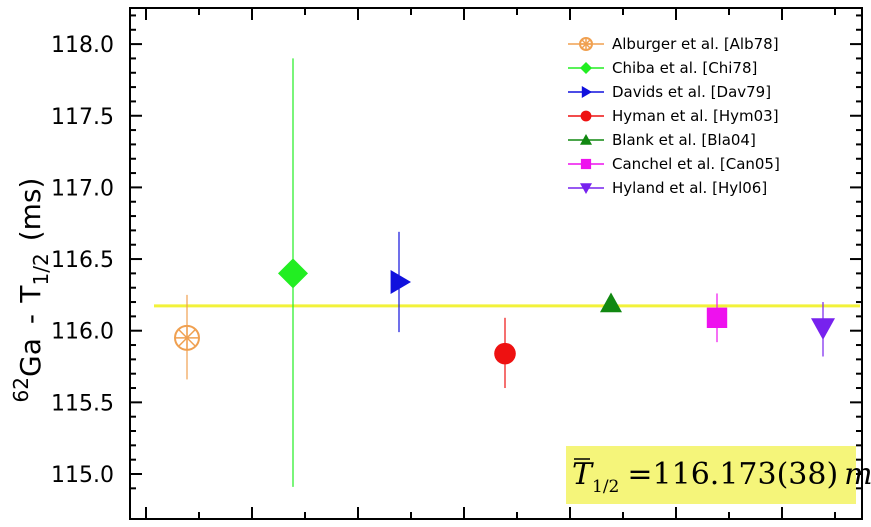 Image resolution: width=871 pixels, height=527 pixels. I want to click on legend-label: Chiba et al. [Chi78], so click(684, 68).